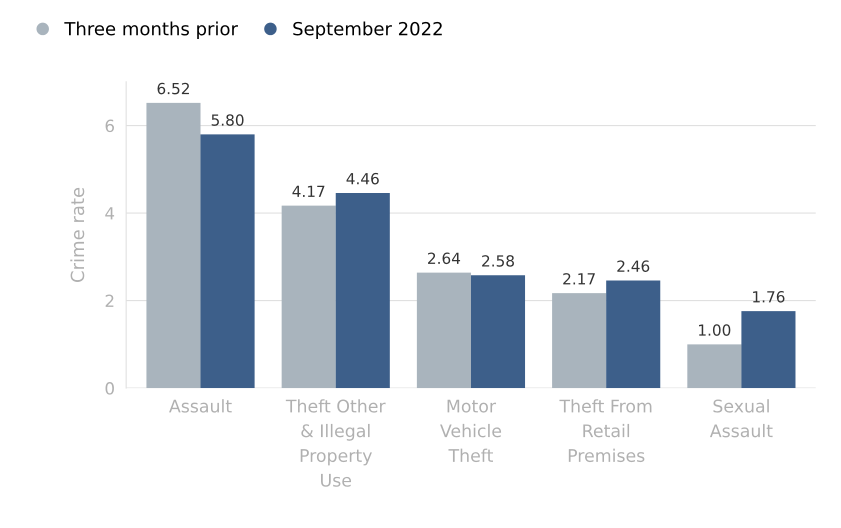 This screenshot has height=528, width=841. Describe the element at coordinates (444, 258) in the screenshot. I see `data-label: 2.64` at that location.